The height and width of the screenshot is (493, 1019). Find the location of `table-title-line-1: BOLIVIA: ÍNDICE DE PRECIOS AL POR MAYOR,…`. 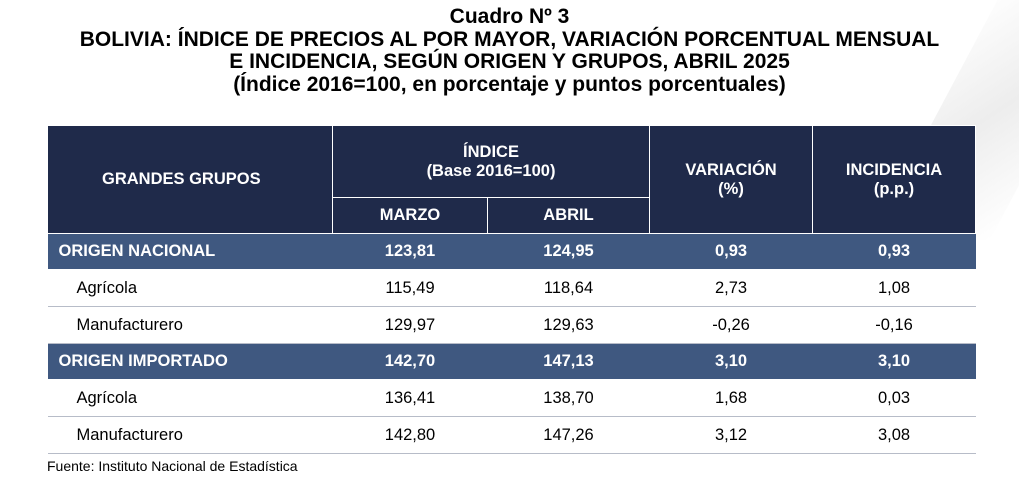

table-title-line-1: BOLIVIA: ÍNDICE DE PRECIOS AL POR MAYOR,… is located at coordinates (509, 39).